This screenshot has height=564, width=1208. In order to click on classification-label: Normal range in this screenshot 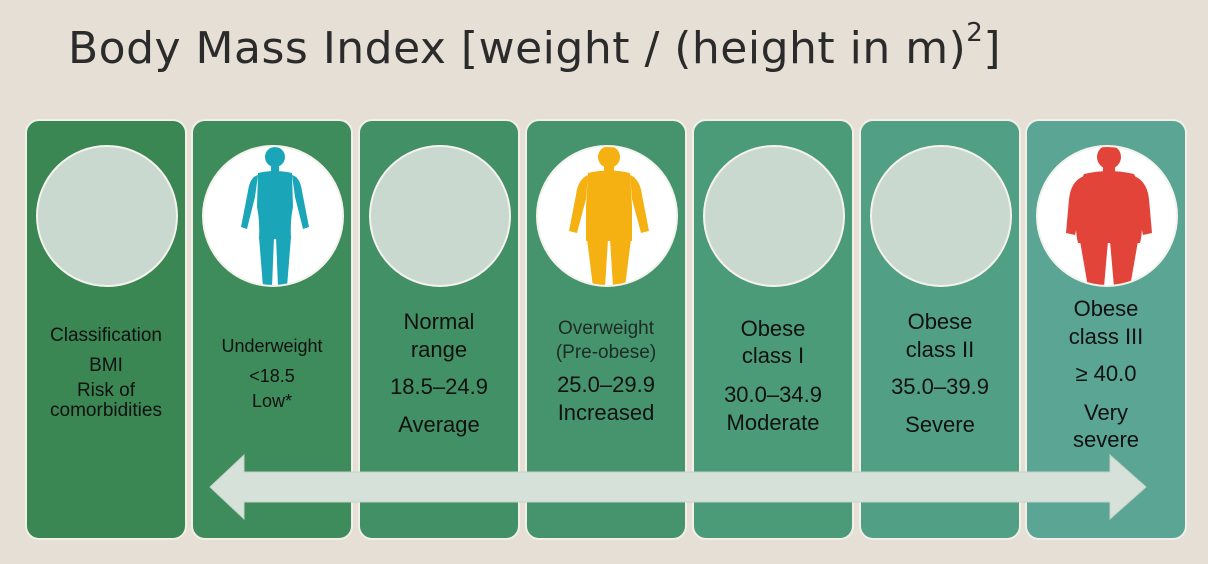, I will do `click(439, 335)`.